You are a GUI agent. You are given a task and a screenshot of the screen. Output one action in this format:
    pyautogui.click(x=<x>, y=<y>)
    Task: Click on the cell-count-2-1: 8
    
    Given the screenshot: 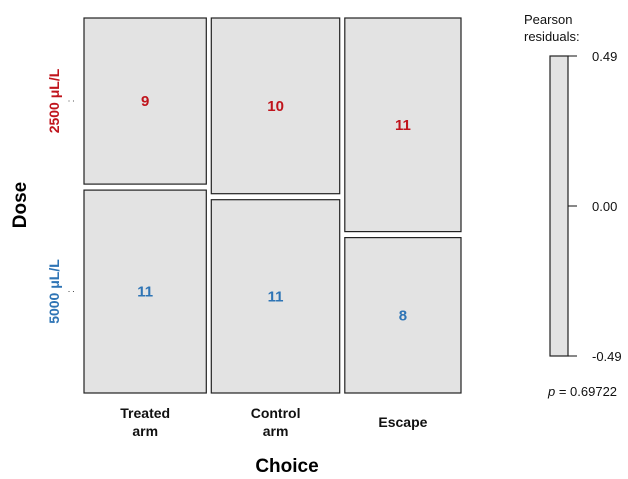 What is the action you would take?
    pyautogui.click(x=403, y=315)
    